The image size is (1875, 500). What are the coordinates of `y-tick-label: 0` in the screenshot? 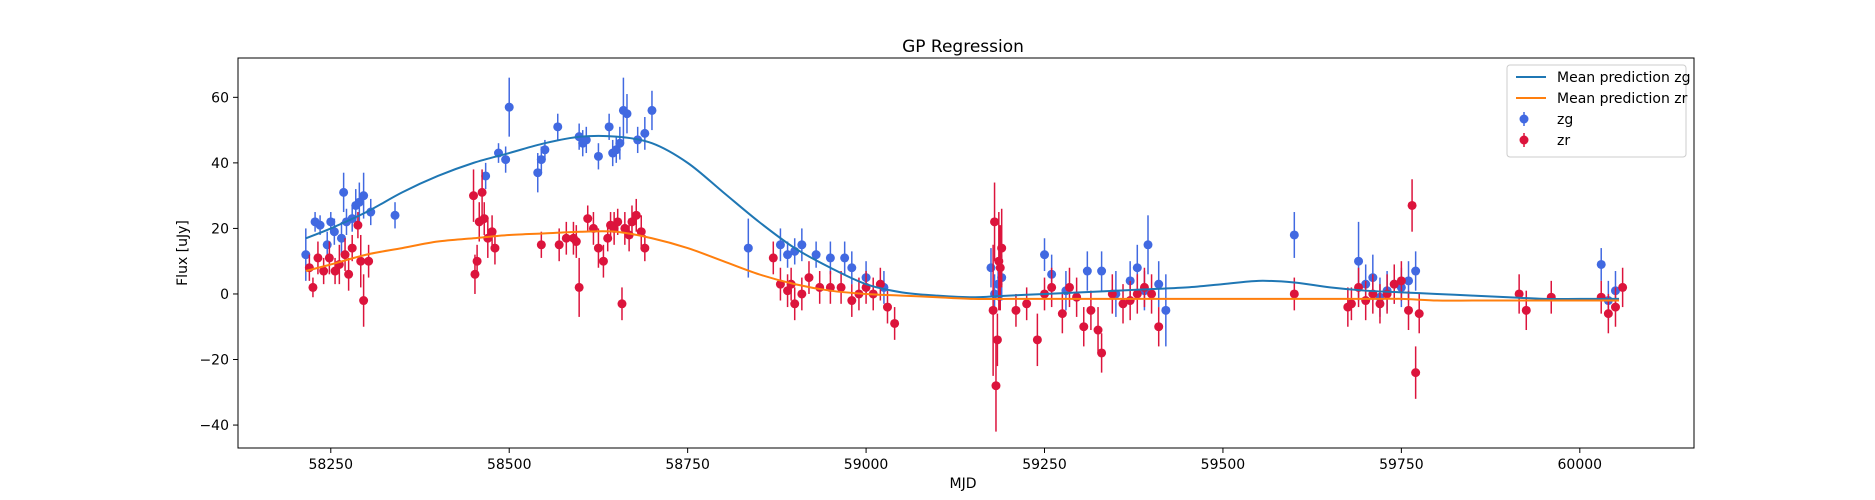 It's located at (224, 295).